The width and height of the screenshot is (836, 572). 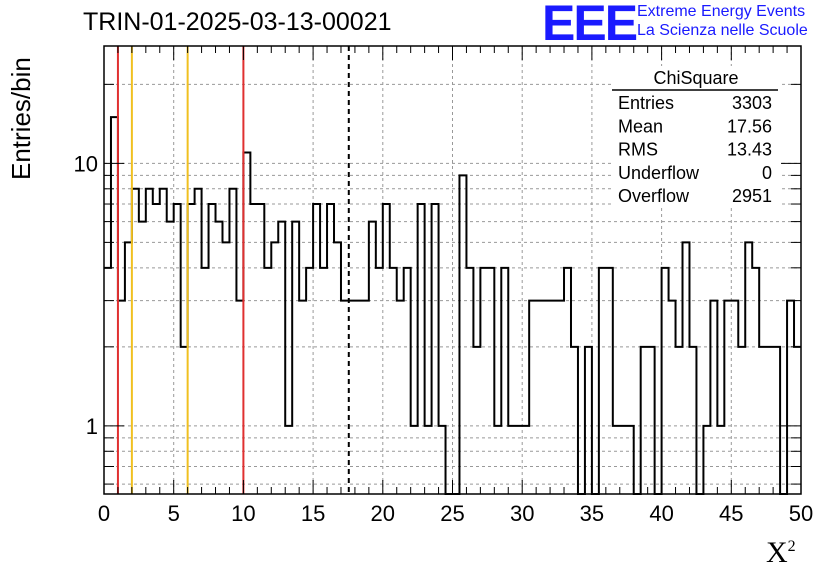 What do you see at coordinates (383, 513) in the screenshot?
I see `x-tick-label: 20` at bounding box center [383, 513].